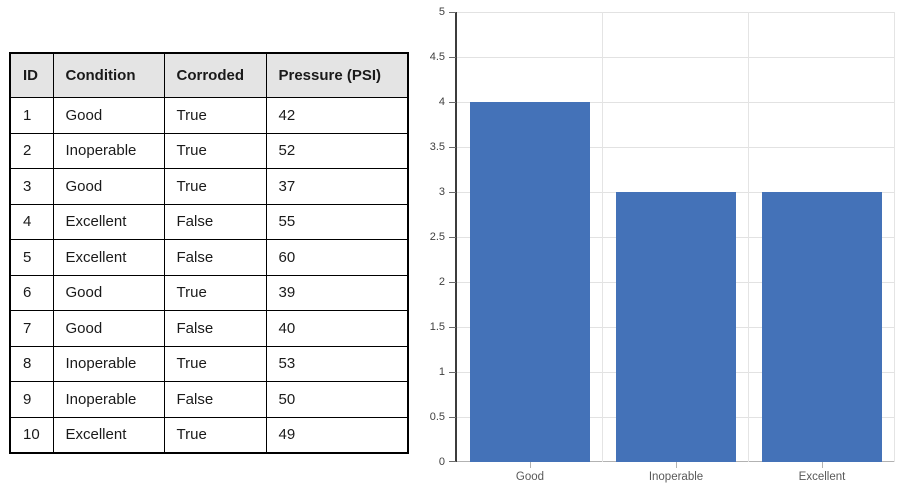 The image size is (904, 487). Describe the element at coordinates (215, 75) in the screenshot. I see `header-corroded: Corroded` at that location.